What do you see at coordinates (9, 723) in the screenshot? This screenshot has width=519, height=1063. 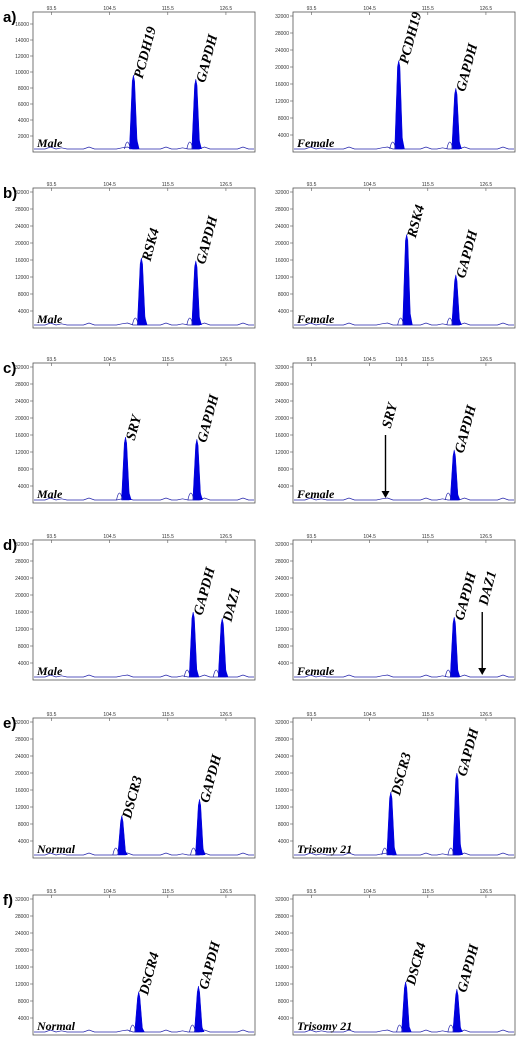 I see `panel-label: e)` at bounding box center [9, 723].